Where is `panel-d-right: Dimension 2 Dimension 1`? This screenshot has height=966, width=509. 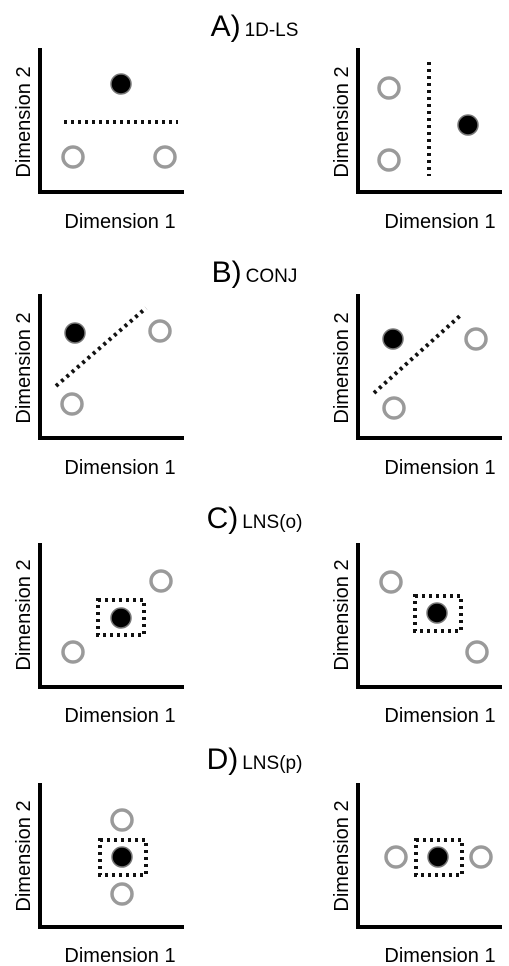 panel-d-right: Dimension 2 Dimension 1 is located at coordinates (416, 874).